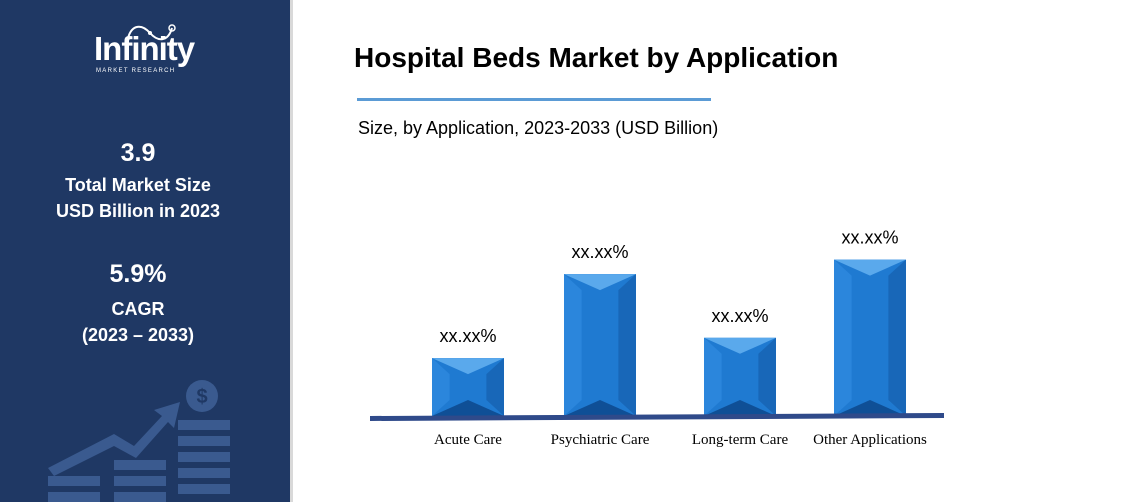 The height and width of the screenshot is (502, 1136). What do you see at coordinates (138, 335) in the screenshot?
I see `cagr-period: (2023 – 2033)` at bounding box center [138, 335].